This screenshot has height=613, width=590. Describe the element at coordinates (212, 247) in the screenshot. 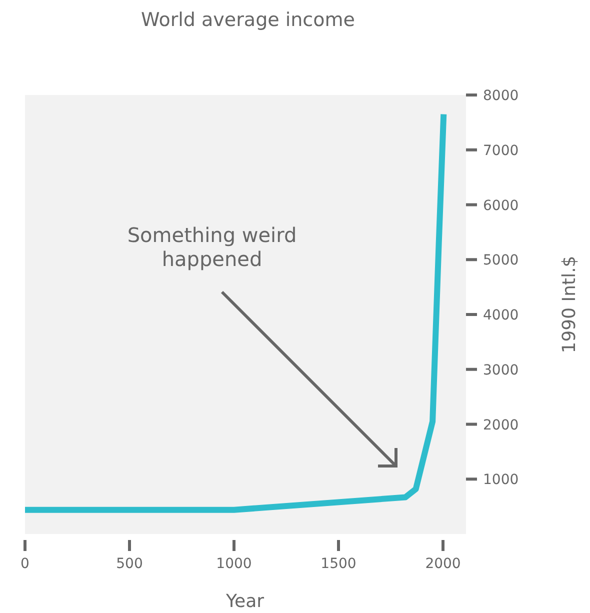

I see `annotation: Something weird happened` at that location.